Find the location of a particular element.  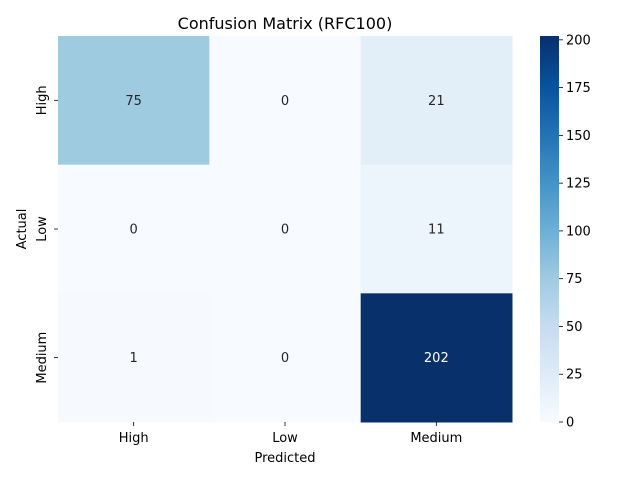

cell-value-label: 75 is located at coordinates (133, 101).